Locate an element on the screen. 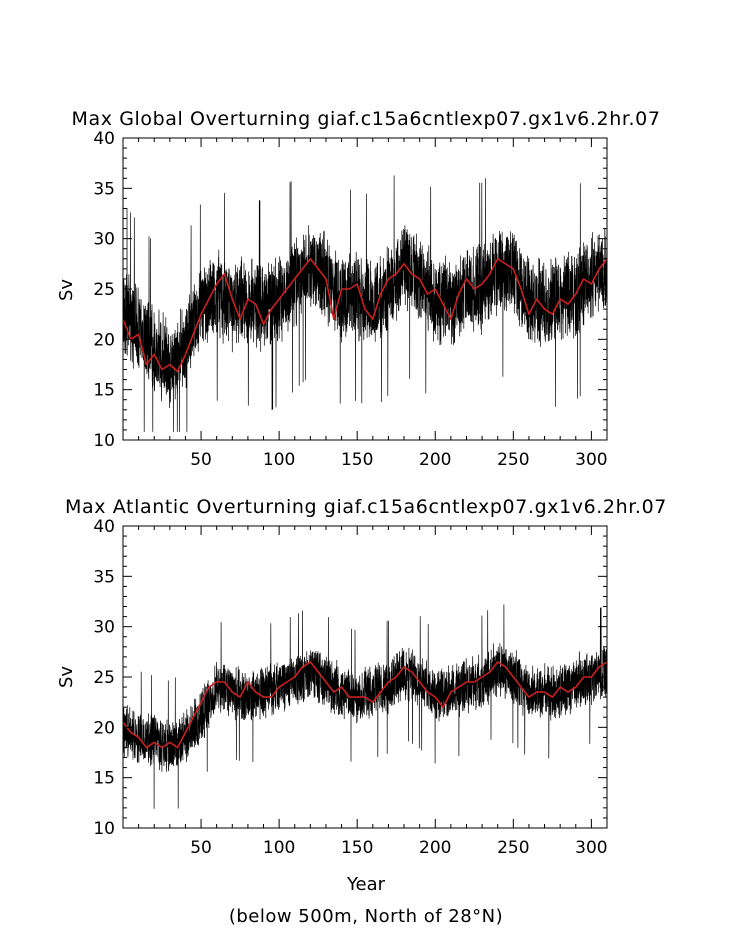 The height and width of the screenshot is (945, 733). atlantic-y-tick-label: 15 is located at coordinates (104, 779).